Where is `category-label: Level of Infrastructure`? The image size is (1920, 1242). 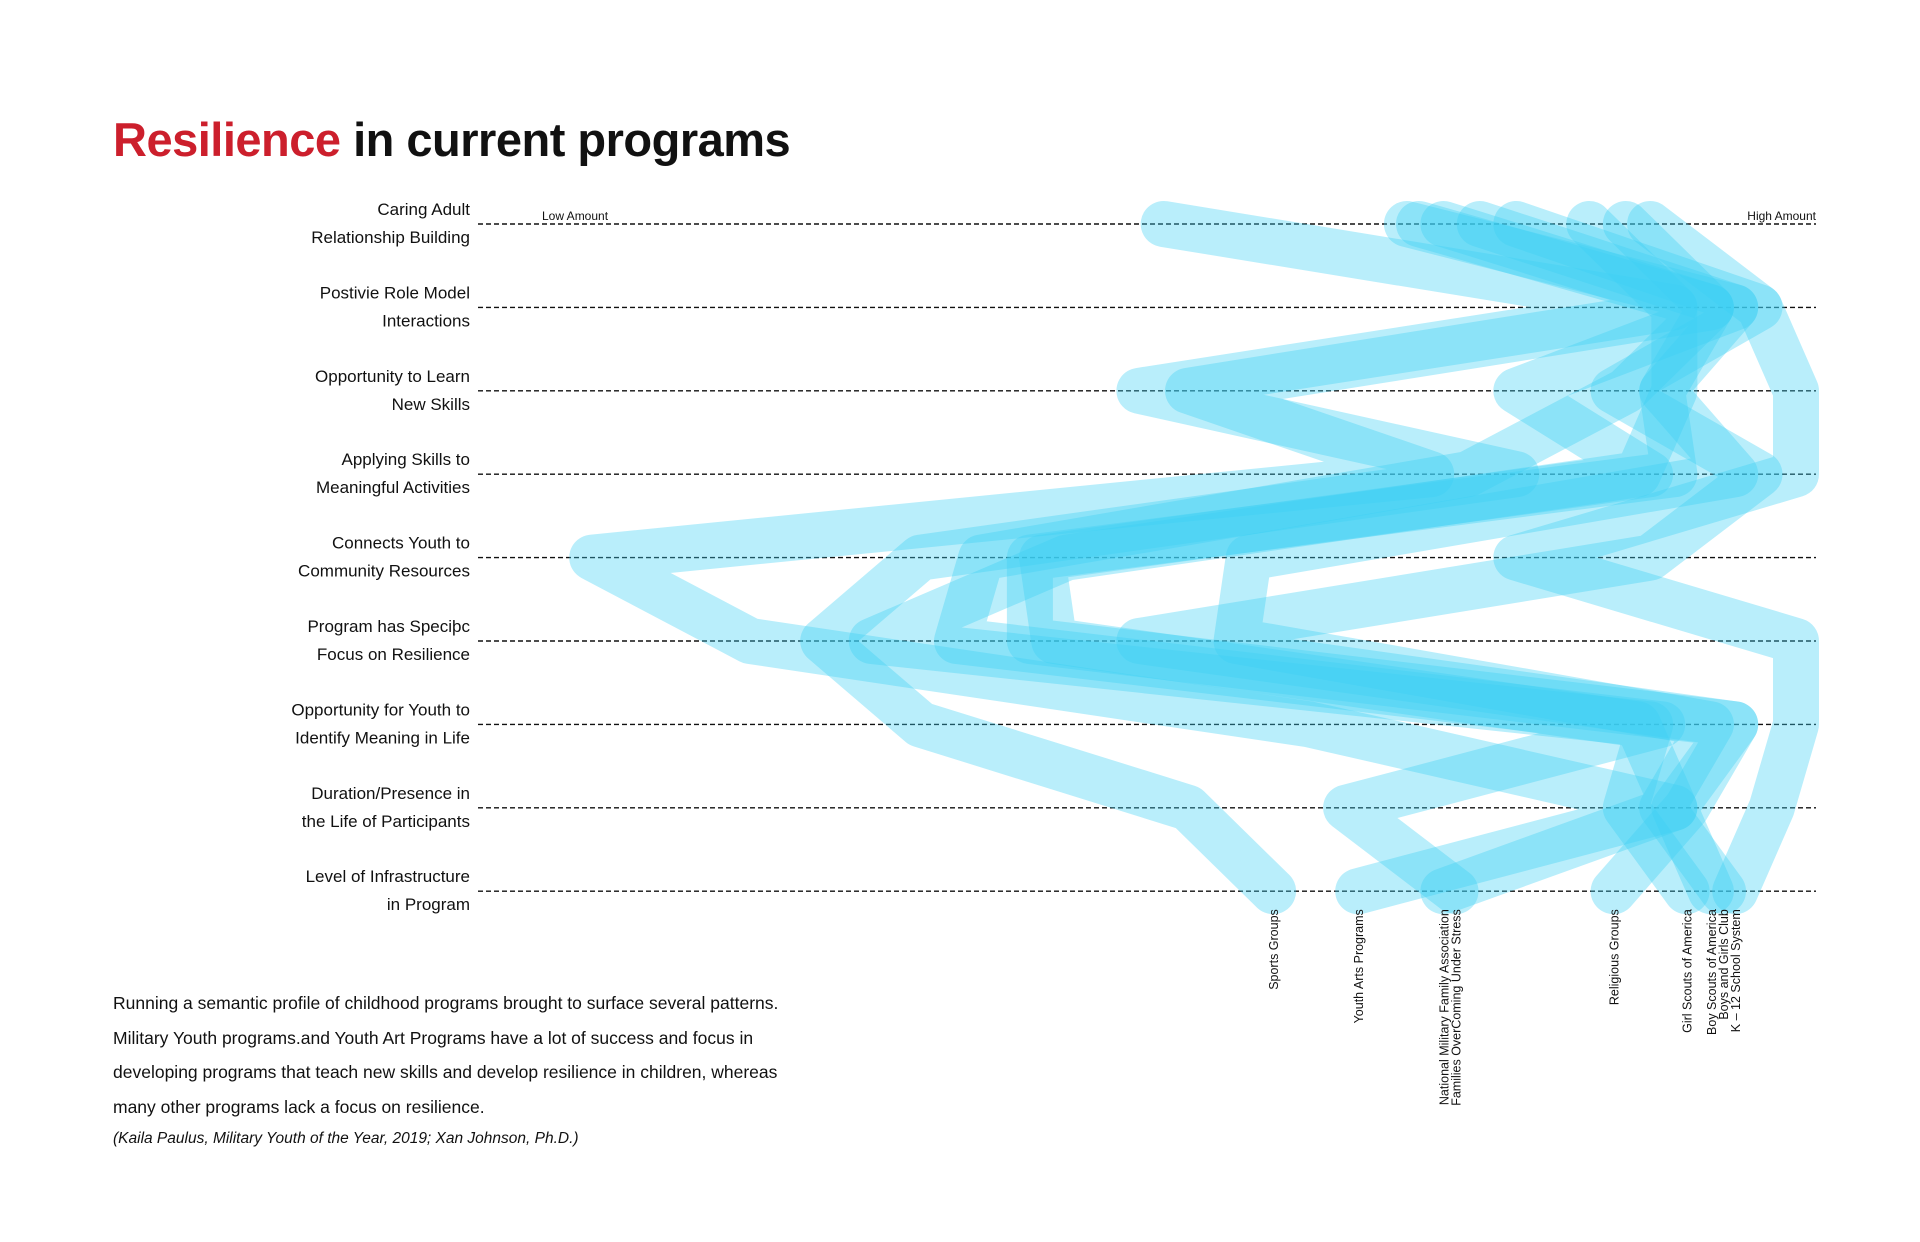 category-label: Level of Infrastructure is located at coordinates (388, 876).